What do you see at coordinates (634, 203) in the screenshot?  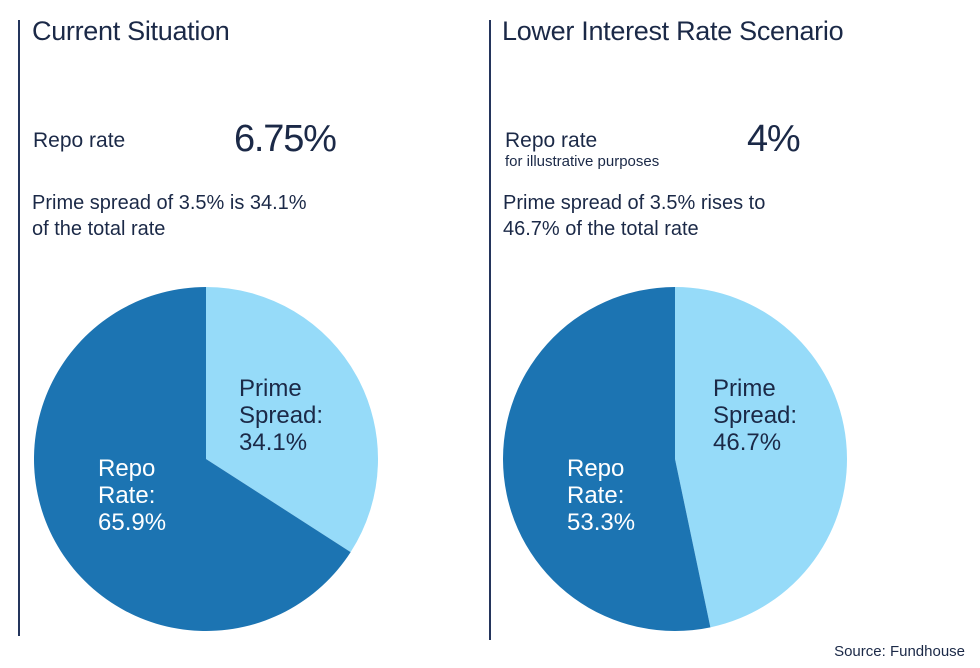 I see `description-line: Prime spread of 3.5% rises to` at bounding box center [634, 203].